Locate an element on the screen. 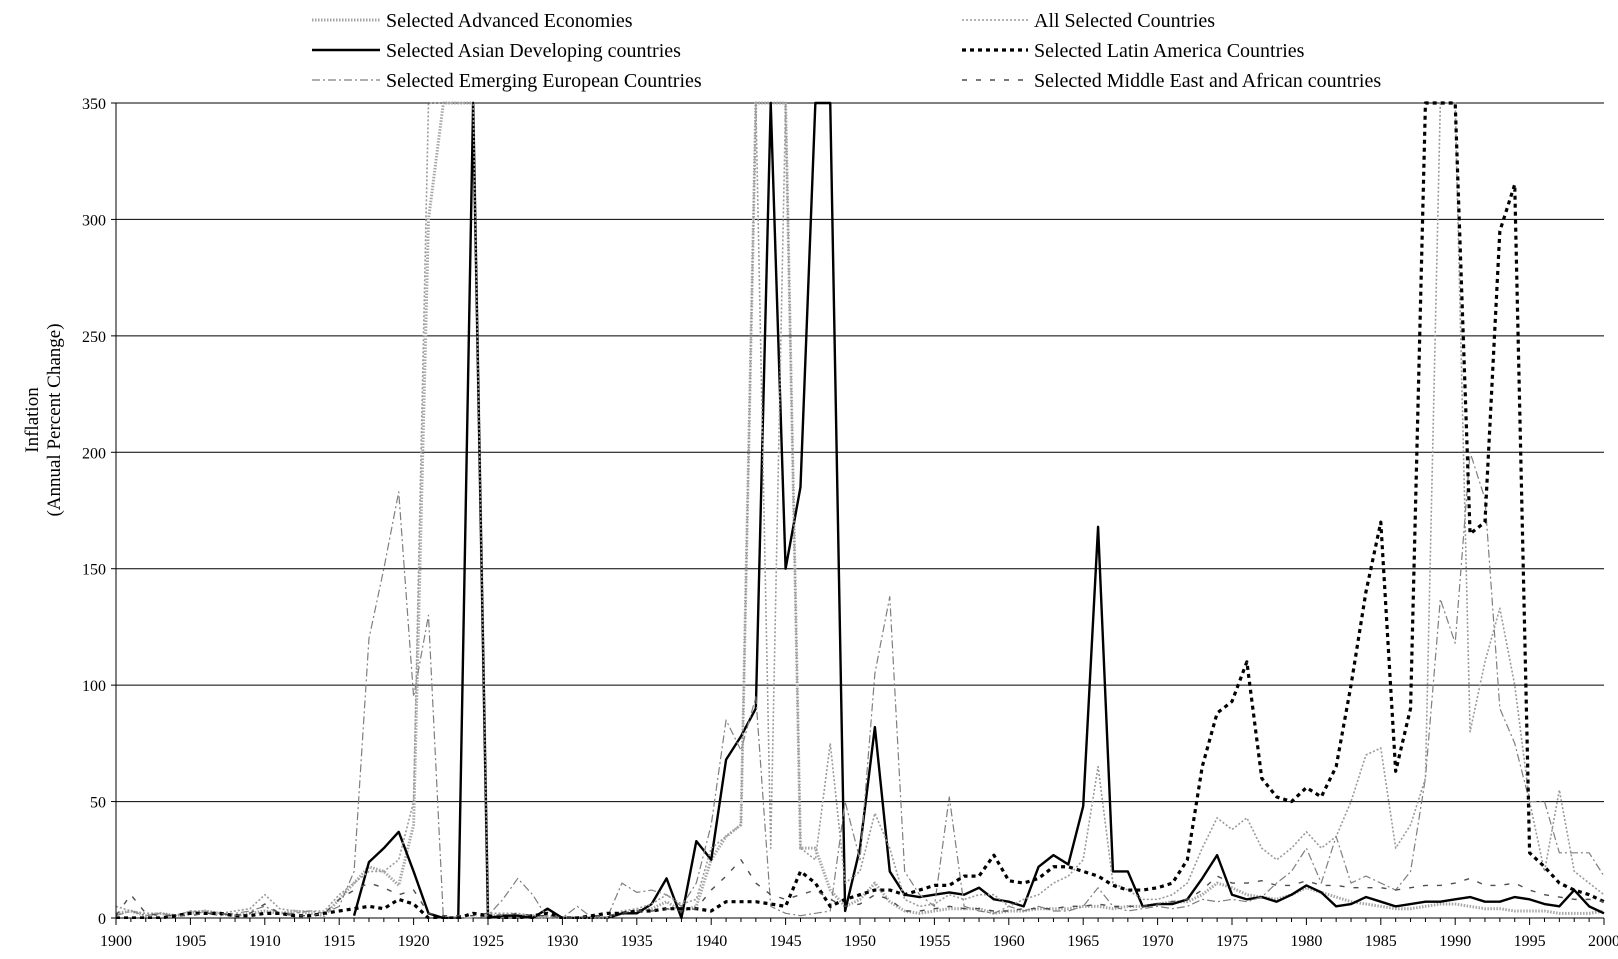 The height and width of the screenshot is (959, 1618). x-tick-label: 1900 is located at coordinates (116, 941).